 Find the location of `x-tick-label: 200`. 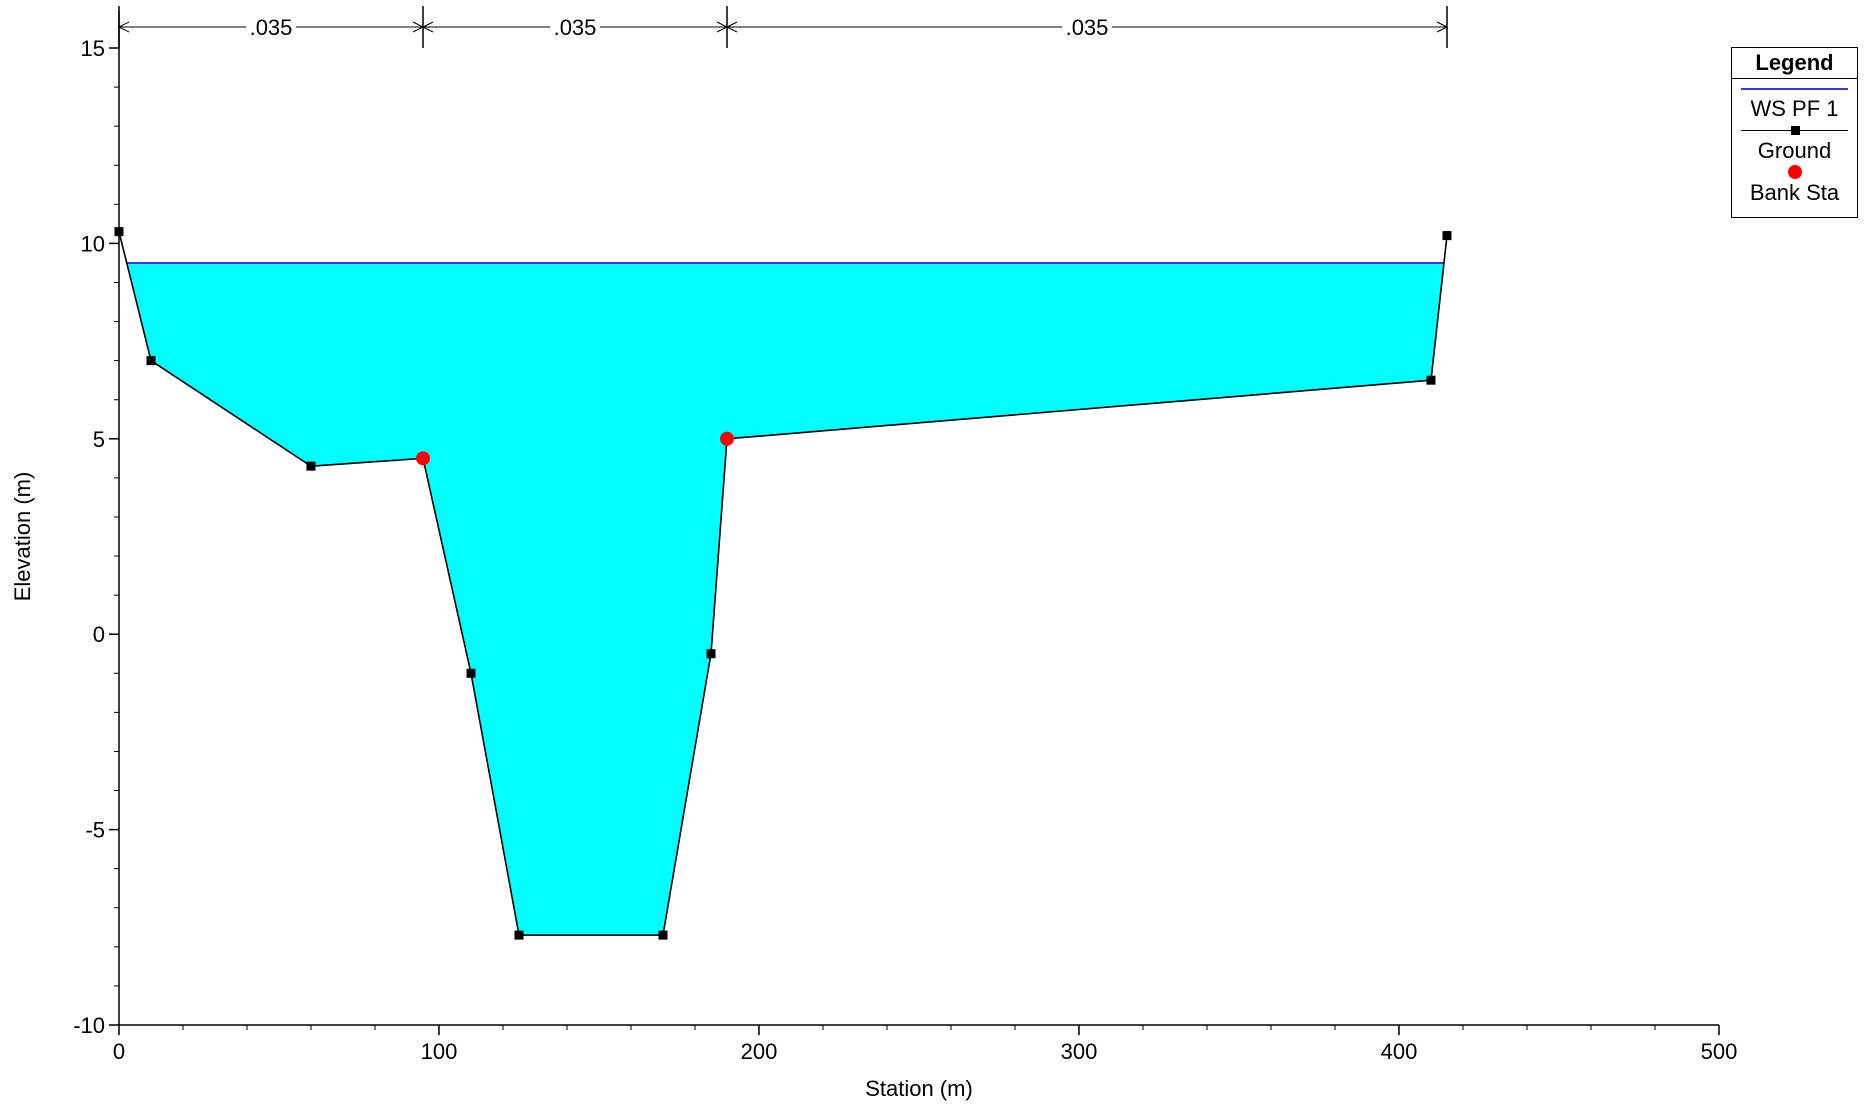

x-tick-label: 200 is located at coordinates (759, 1051).